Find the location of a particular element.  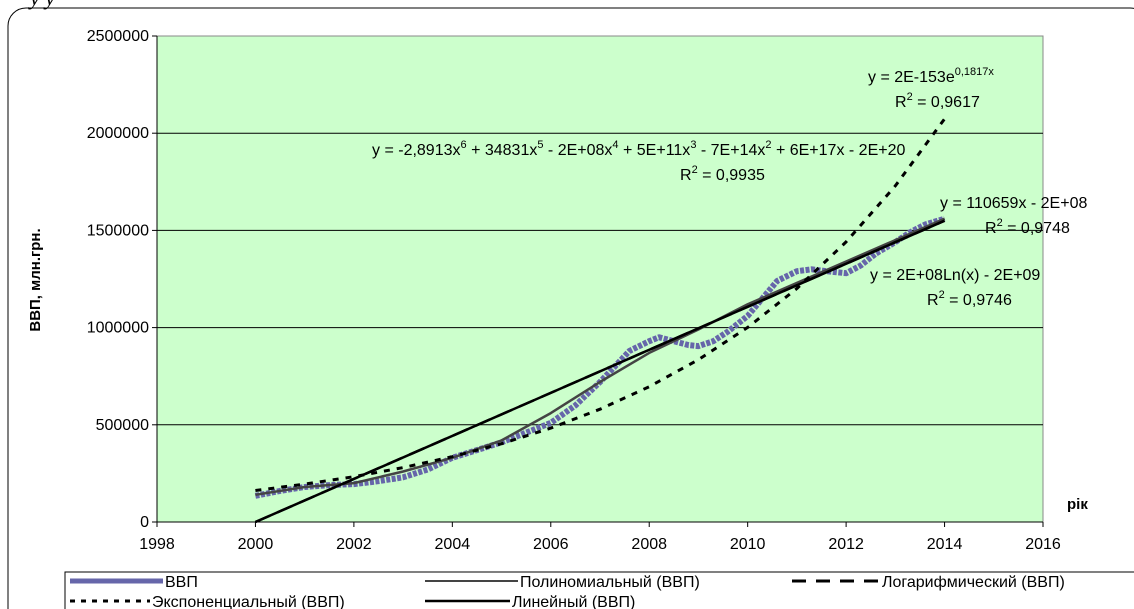

legend-label-exp: Экспоненциальный (ВВП) is located at coordinates (248, 601).